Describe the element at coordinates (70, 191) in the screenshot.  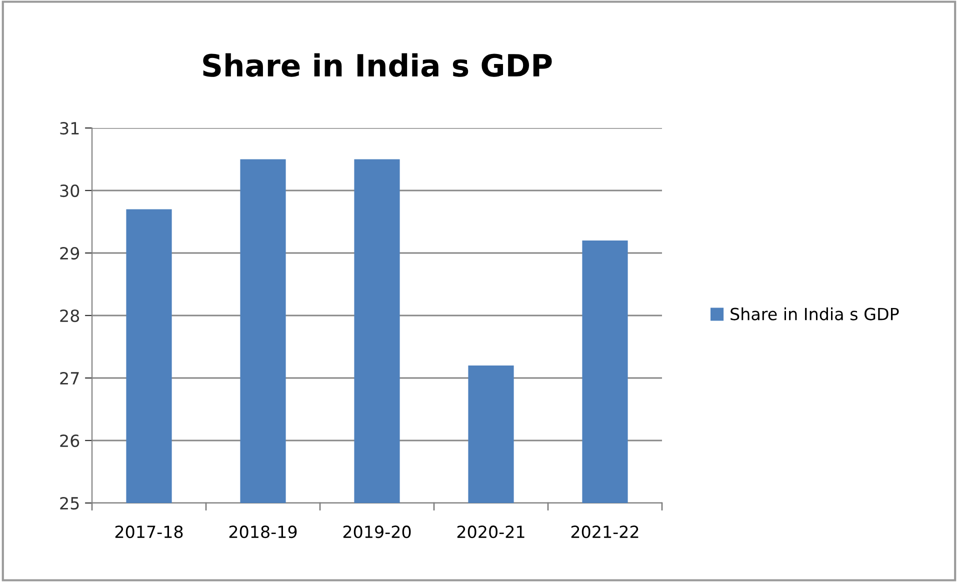
I see `y-tick-label: 30` at that location.